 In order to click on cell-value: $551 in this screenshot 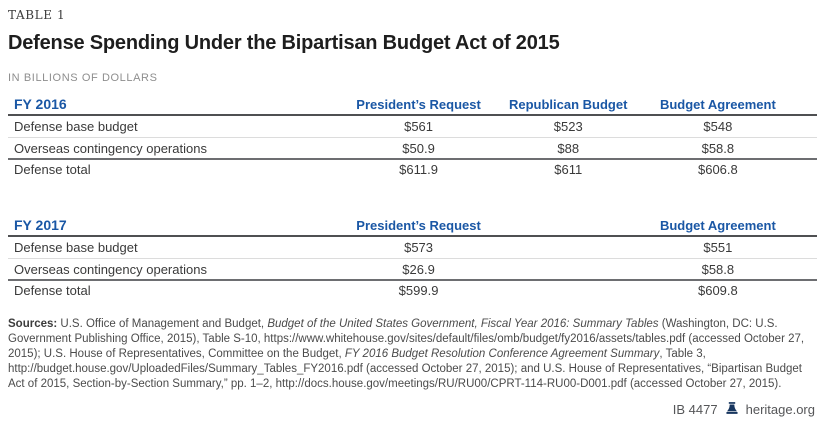, I will do `click(718, 247)`.